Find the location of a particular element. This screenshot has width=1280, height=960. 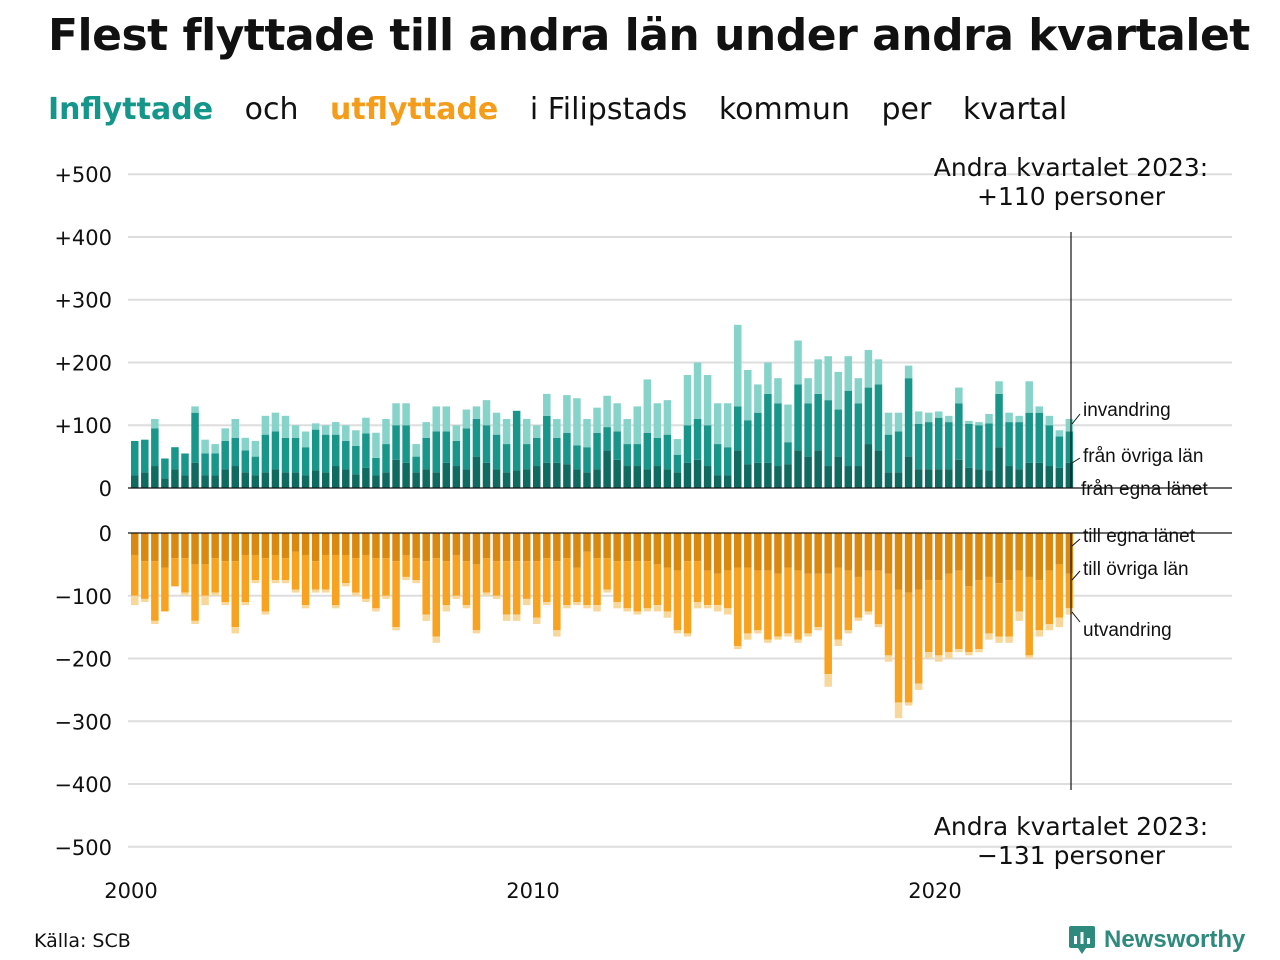

outflow-bars is located at coordinates (602, 626).